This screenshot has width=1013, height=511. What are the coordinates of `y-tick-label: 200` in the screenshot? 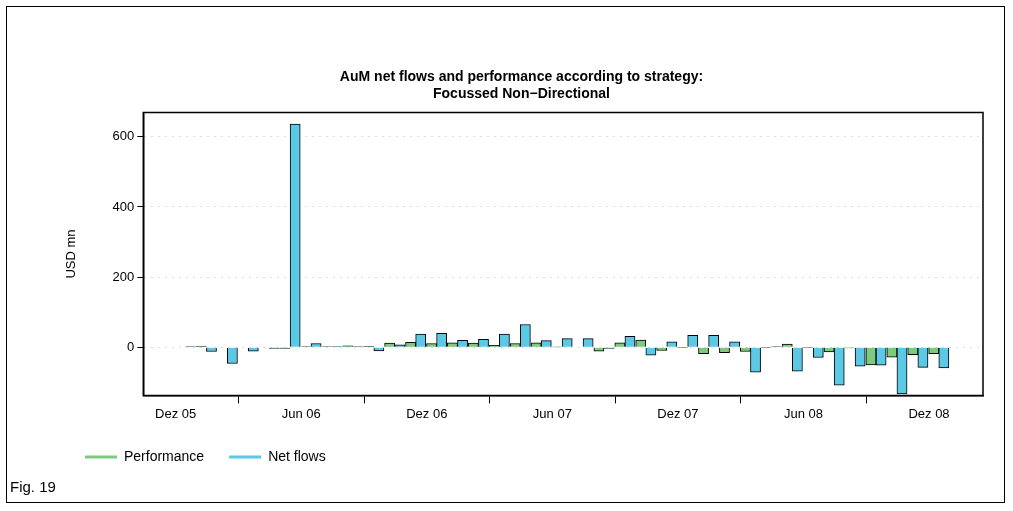 It's located at (123, 276).